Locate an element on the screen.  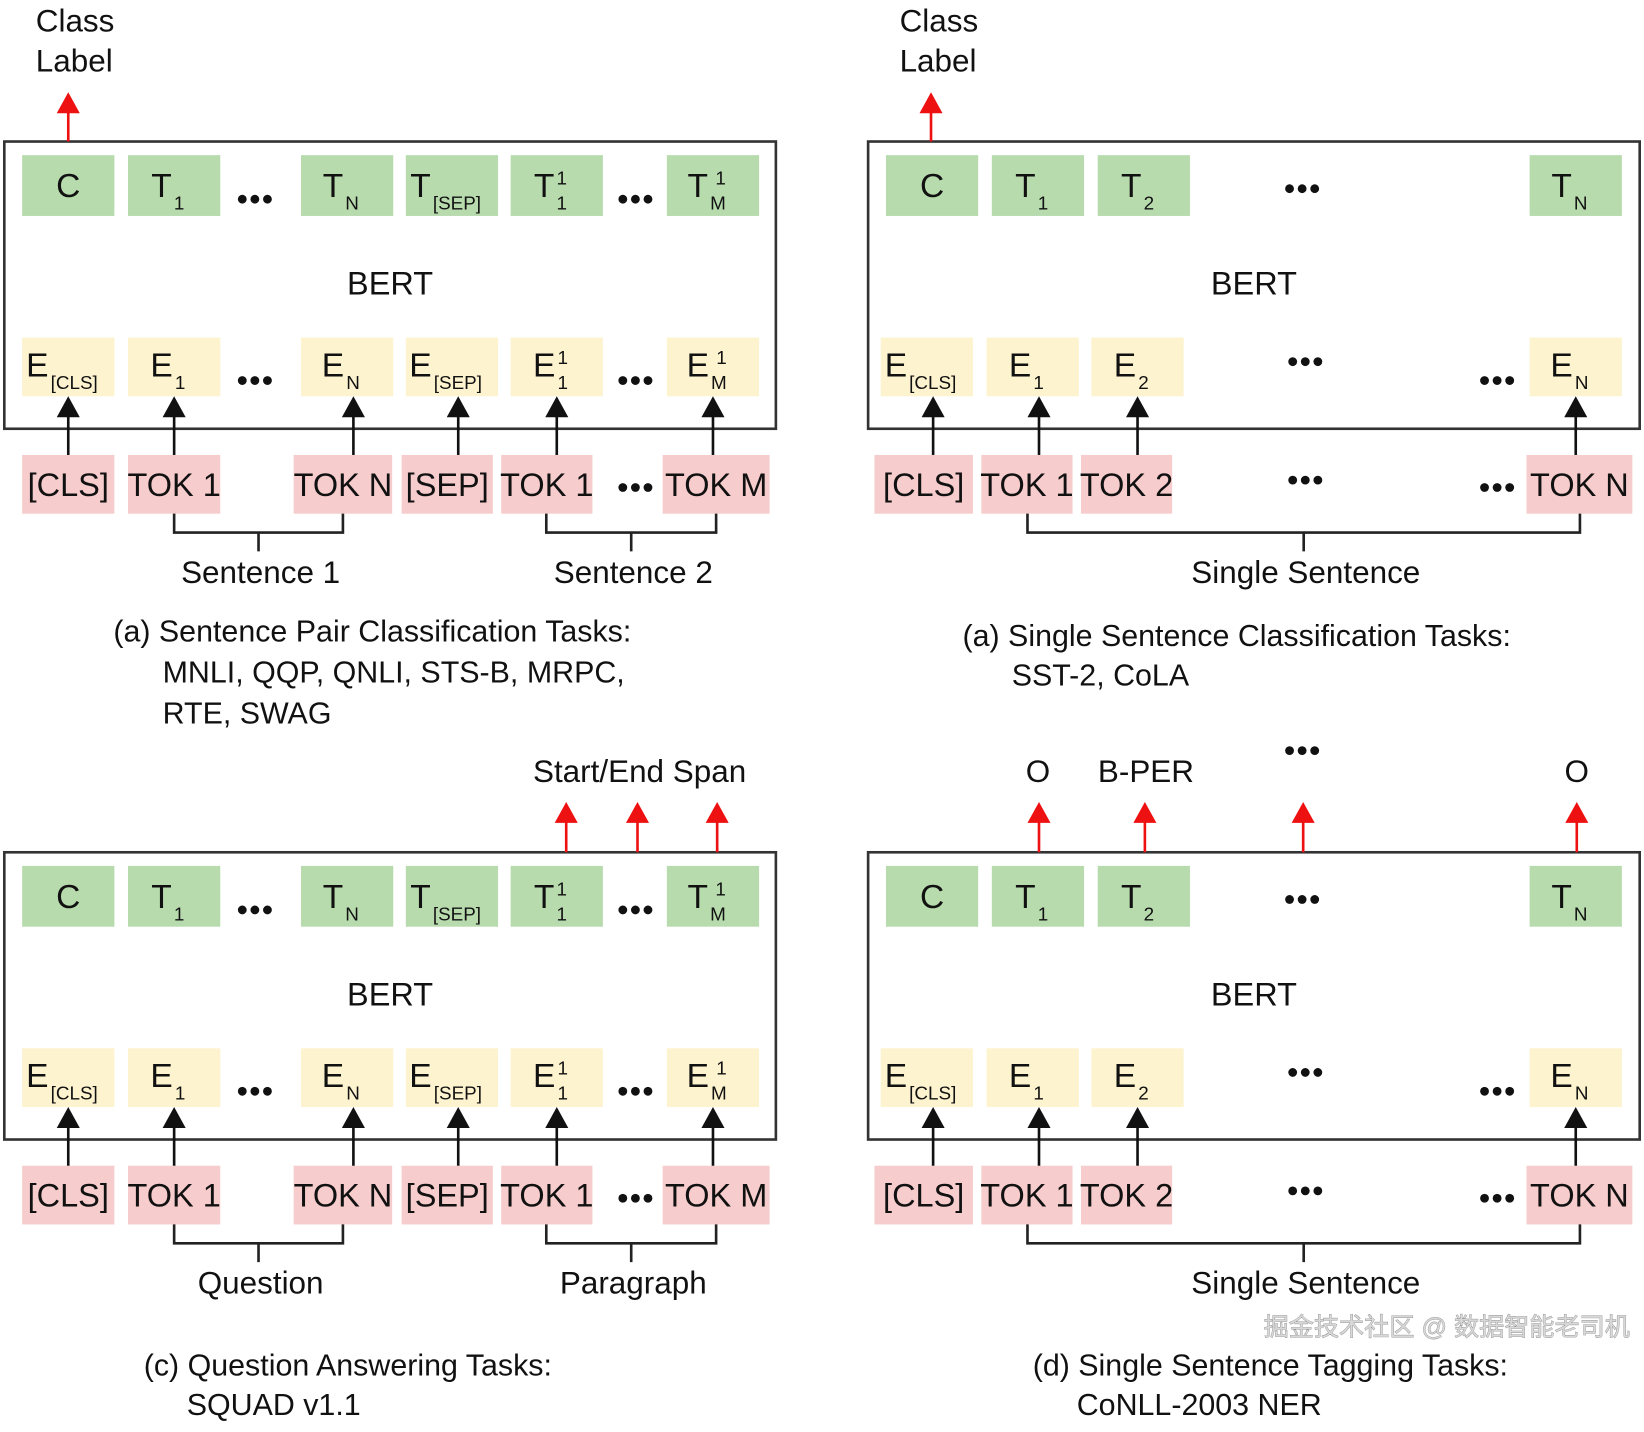
input-token-label: [CLS] is located at coordinates (923, 485).